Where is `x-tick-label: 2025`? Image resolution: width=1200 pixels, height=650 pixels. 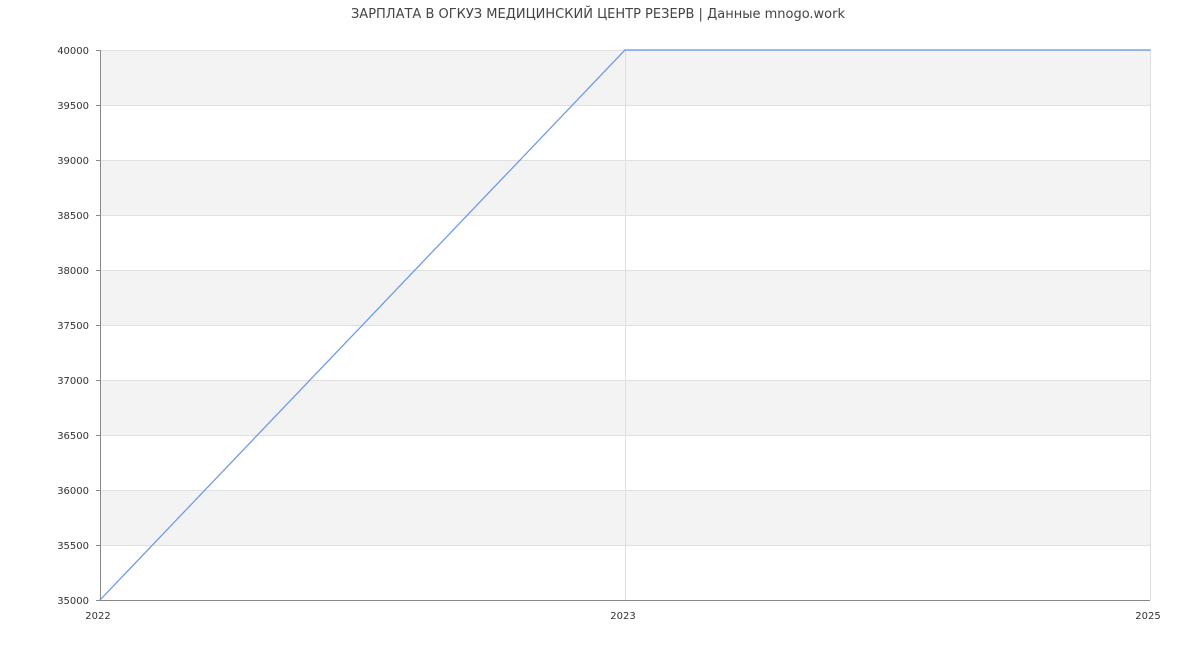 x-tick-label: 2025 is located at coordinates (1147, 616).